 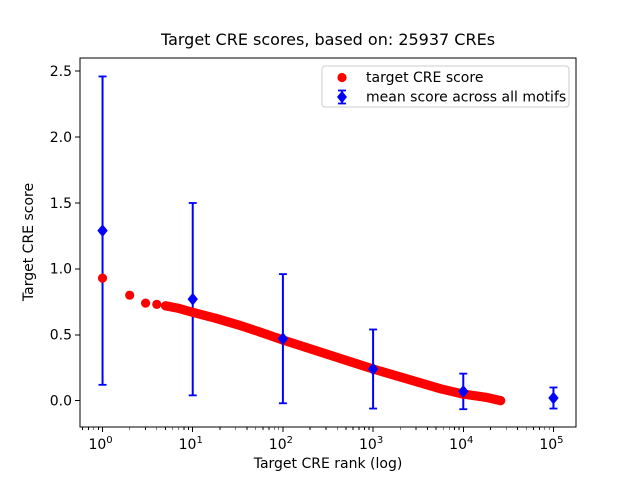 I want to click on legend-blue-diamond-errorbar-icon, so click(x=342, y=97).